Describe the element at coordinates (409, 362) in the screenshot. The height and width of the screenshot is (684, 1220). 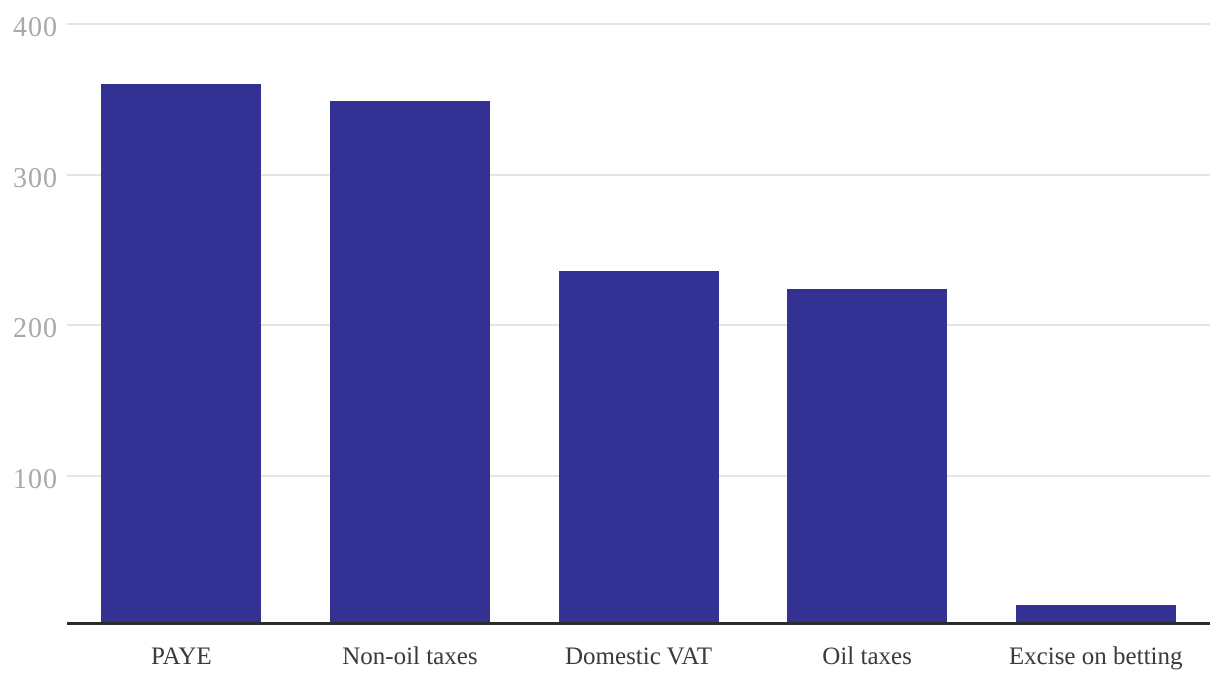
I see `bar-non-oil-taxes` at that location.